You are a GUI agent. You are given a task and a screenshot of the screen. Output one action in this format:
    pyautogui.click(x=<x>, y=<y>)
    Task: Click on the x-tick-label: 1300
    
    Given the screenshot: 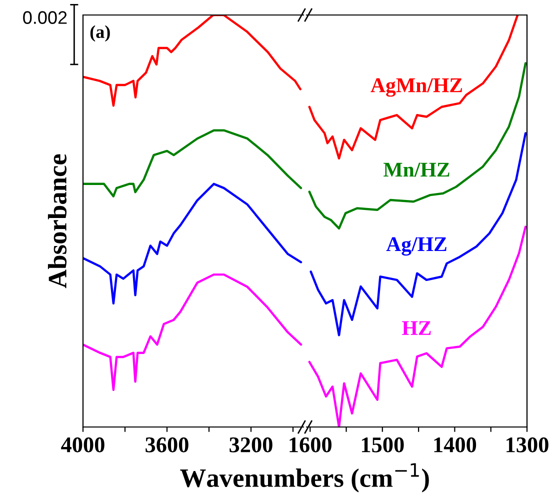 What is the action you would take?
    pyautogui.click(x=527, y=444)
    